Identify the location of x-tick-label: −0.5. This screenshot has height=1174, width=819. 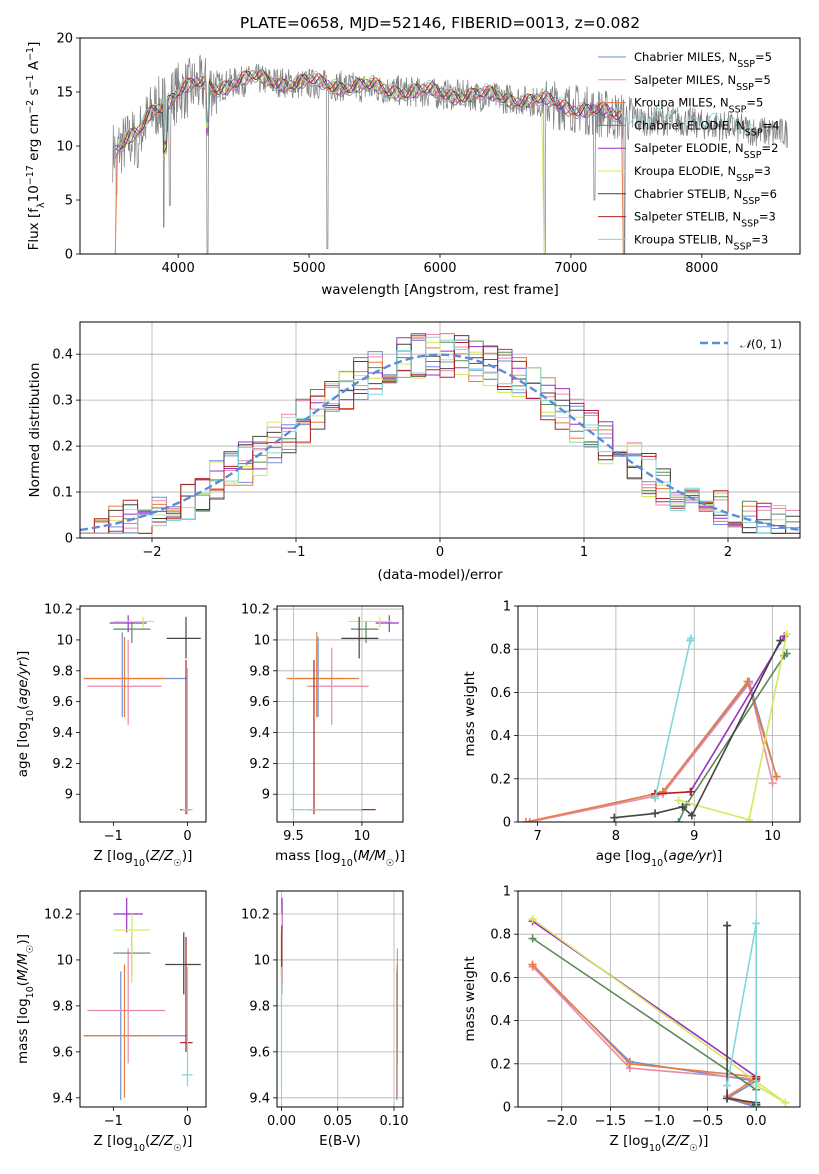
(708, 1121).